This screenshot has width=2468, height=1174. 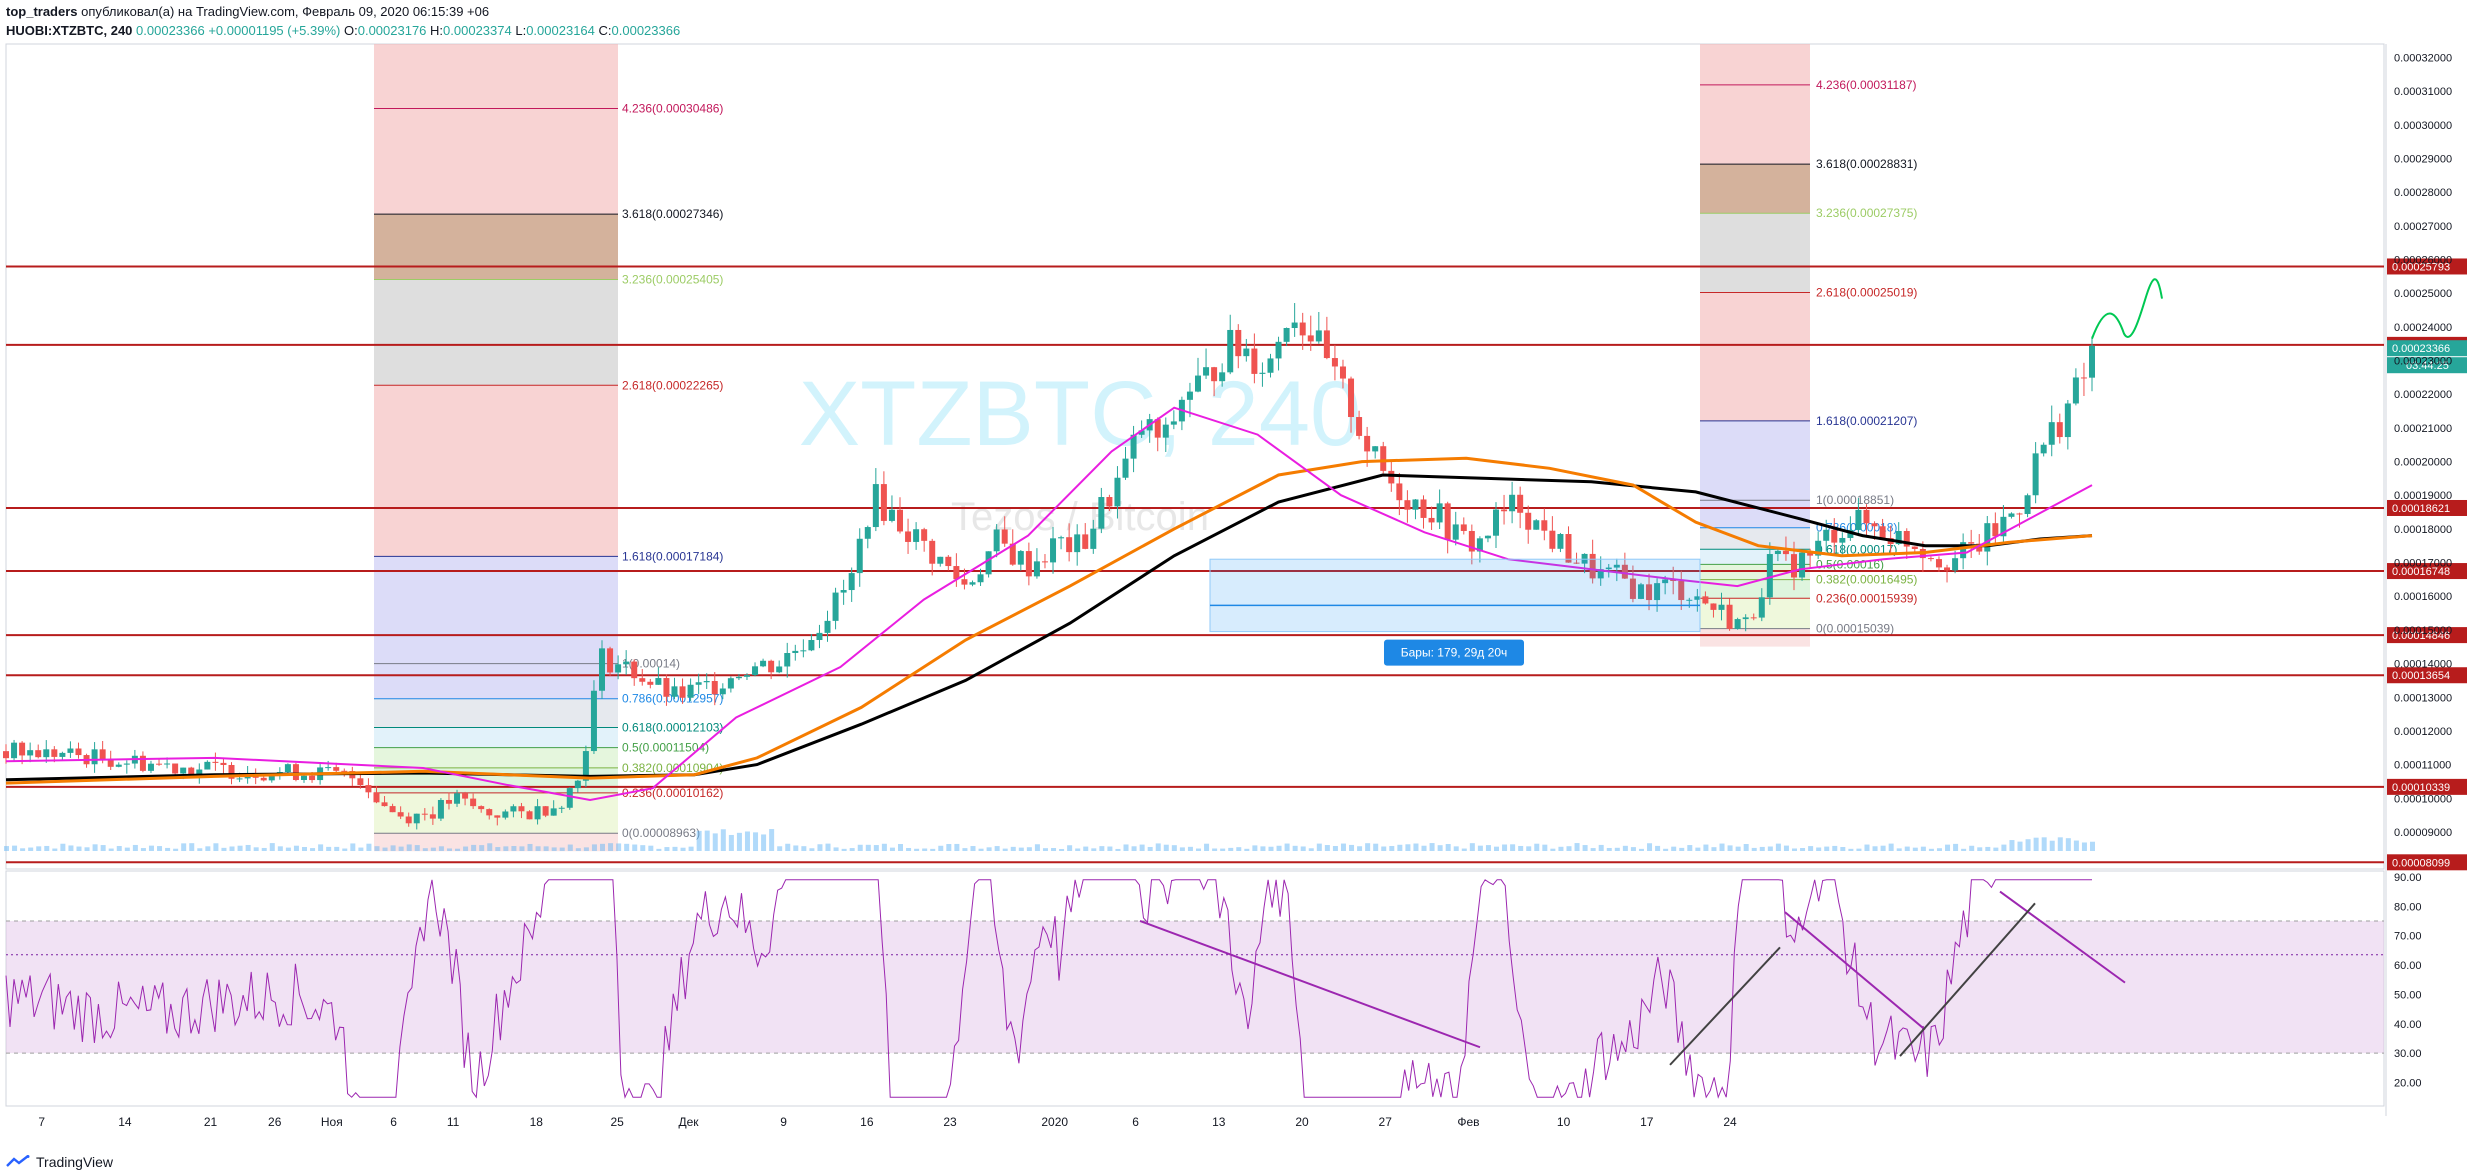 I want to click on price-tick-18: 0.00014000, so click(x=2423, y=665).